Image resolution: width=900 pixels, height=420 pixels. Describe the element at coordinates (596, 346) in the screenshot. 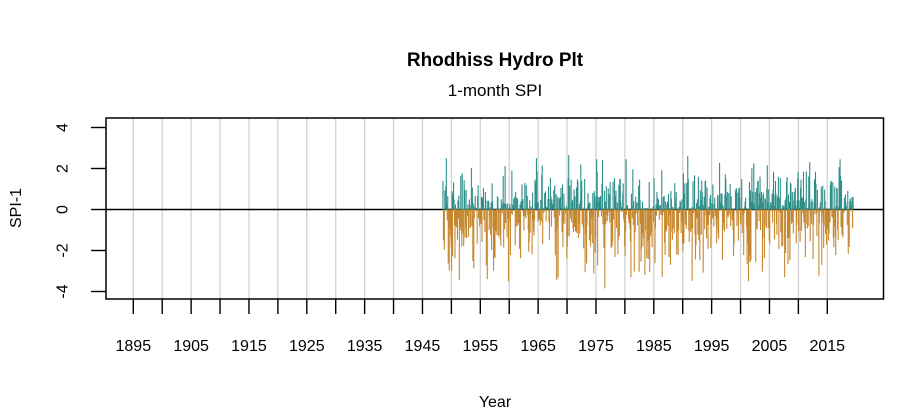

I see `x-tick-label: 1975` at that location.